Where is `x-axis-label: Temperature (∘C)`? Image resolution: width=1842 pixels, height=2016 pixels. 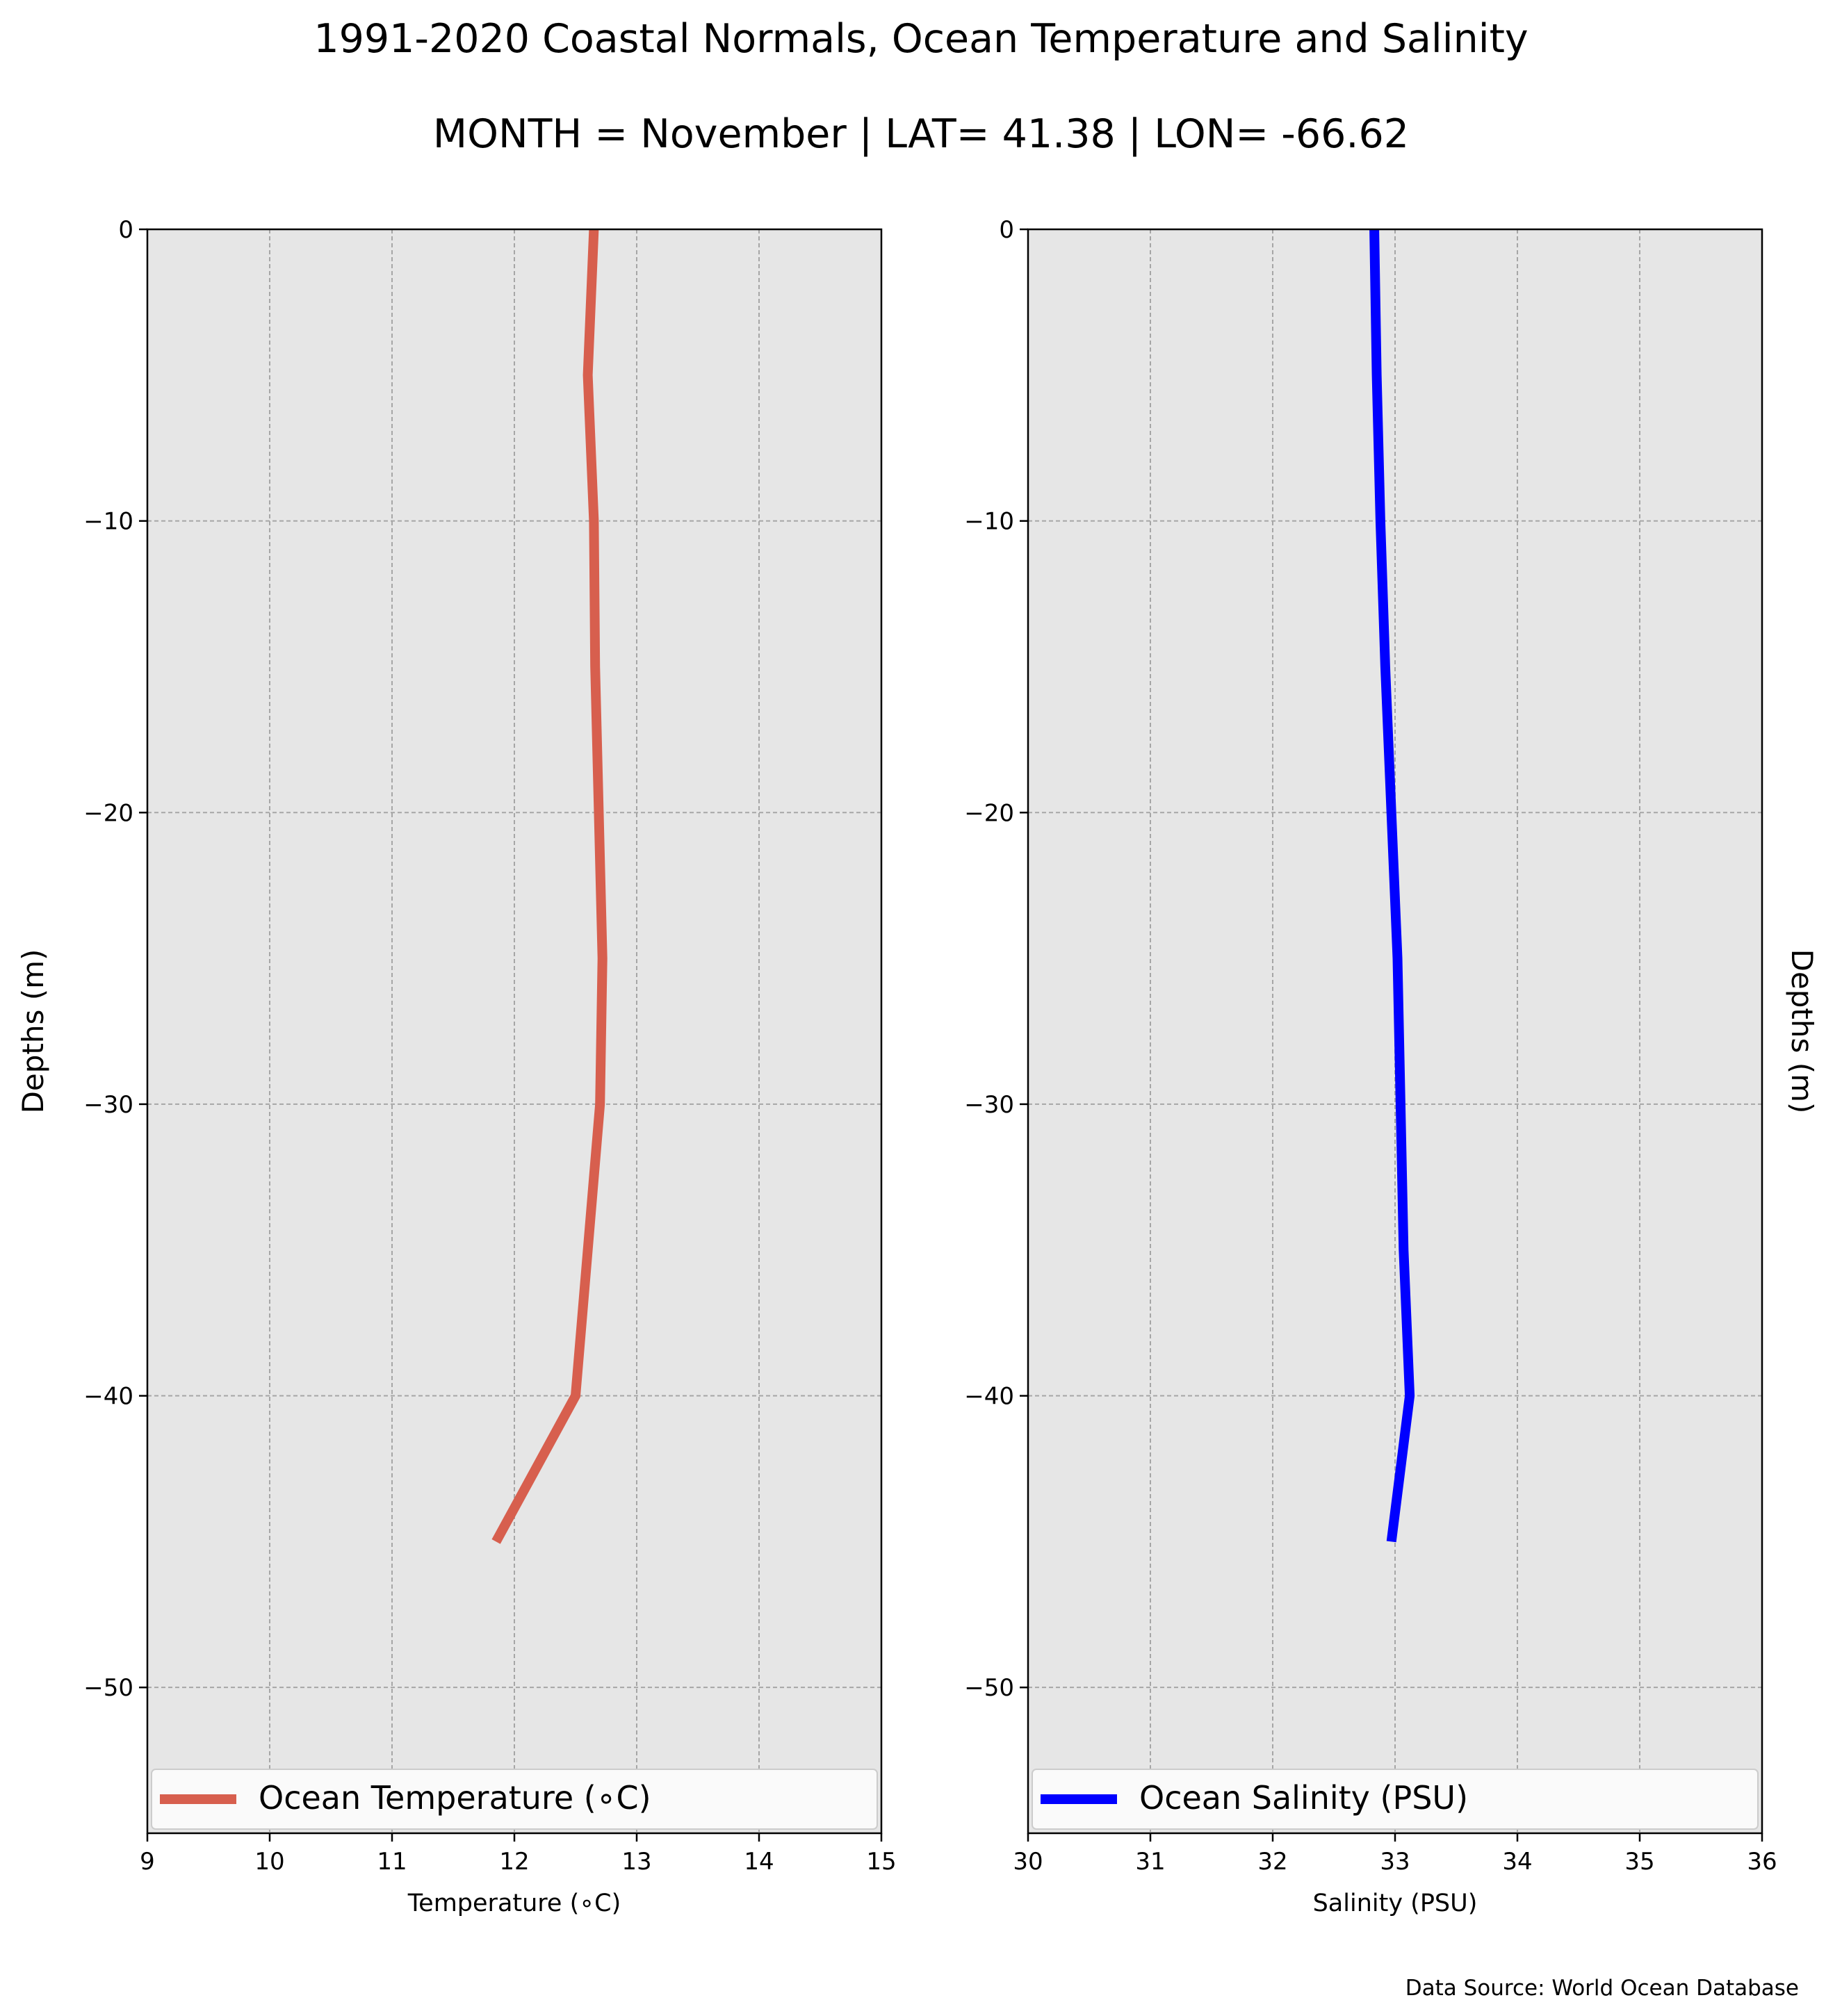
x-axis-label: Temperature (∘C) is located at coordinates (514, 1904).